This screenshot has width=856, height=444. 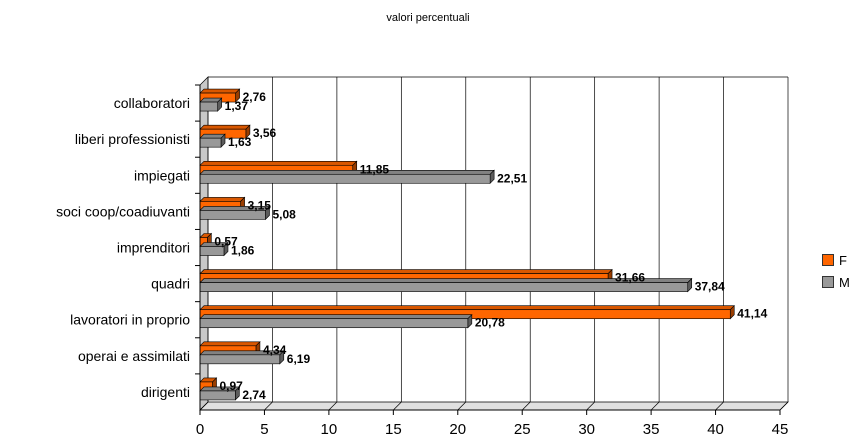 I want to click on category-label: quadri, so click(x=170, y=284).